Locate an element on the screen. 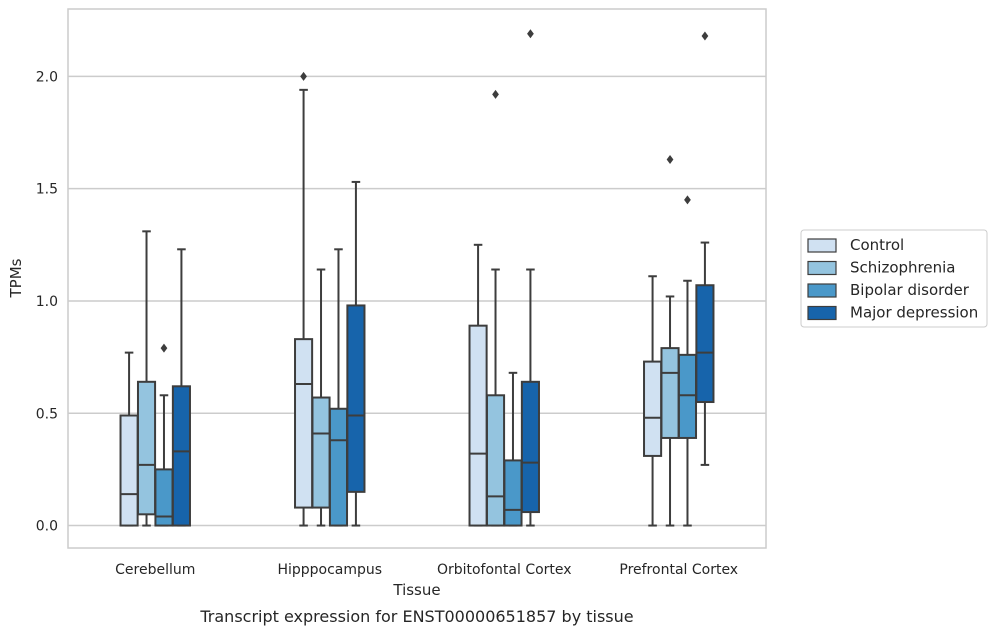 The image size is (997, 634). x-tick-label: Orbitofontal Cortex is located at coordinates (504, 570).